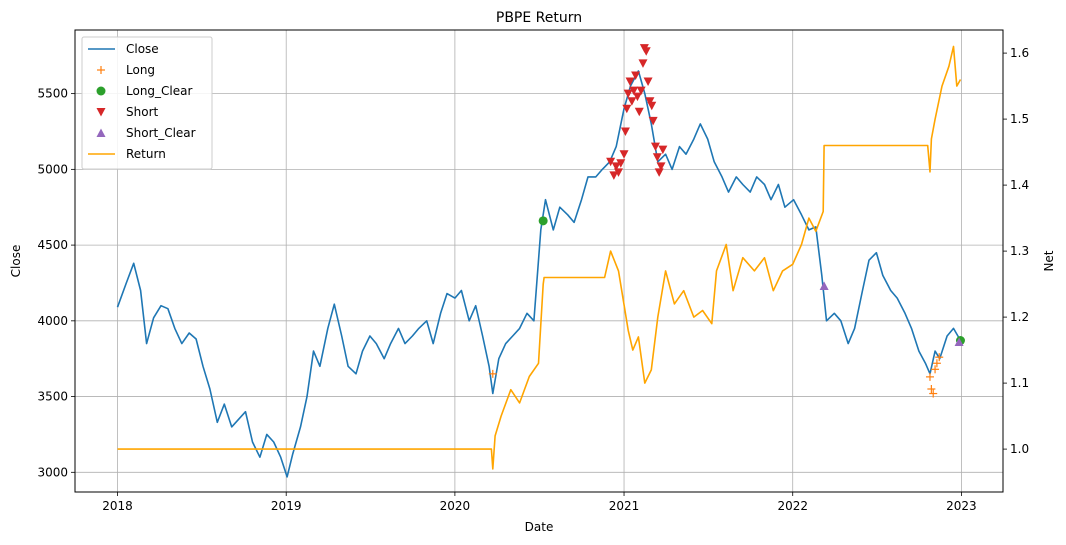 The image size is (1066, 545). What do you see at coordinates (961, 506) in the screenshot?
I see `x-tick-label: 2023` at bounding box center [961, 506].